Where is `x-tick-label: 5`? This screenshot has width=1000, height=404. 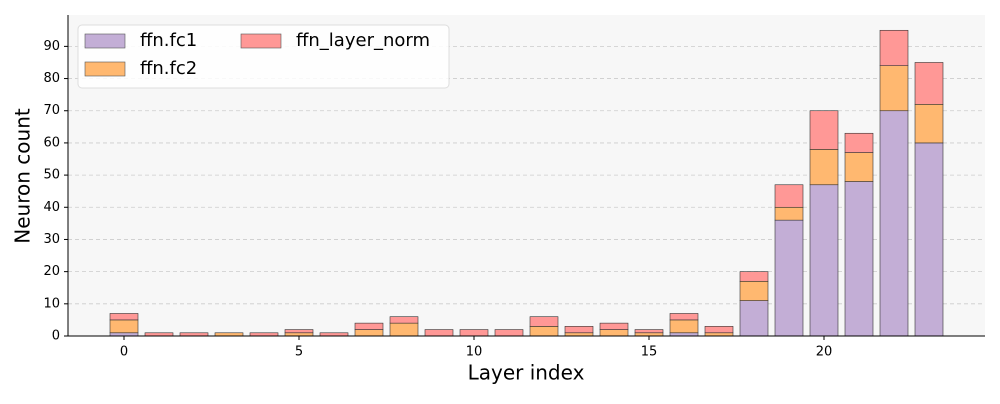 x-tick-label: 5 is located at coordinates (299, 352).